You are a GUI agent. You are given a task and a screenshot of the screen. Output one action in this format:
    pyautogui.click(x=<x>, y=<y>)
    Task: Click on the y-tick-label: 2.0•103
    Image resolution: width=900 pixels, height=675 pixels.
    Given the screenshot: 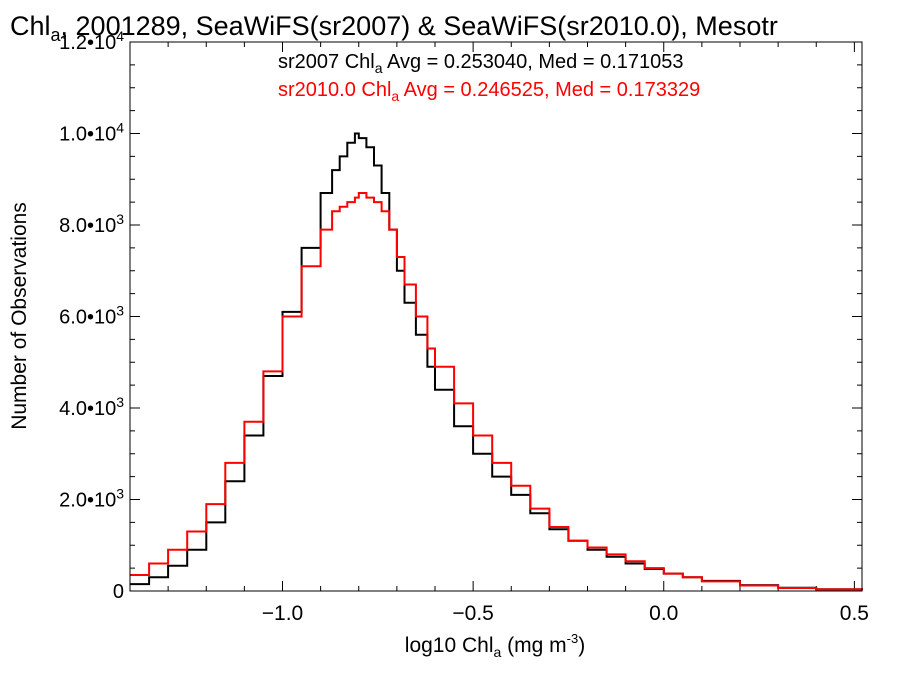 What is the action you would take?
    pyautogui.click(x=91, y=499)
    